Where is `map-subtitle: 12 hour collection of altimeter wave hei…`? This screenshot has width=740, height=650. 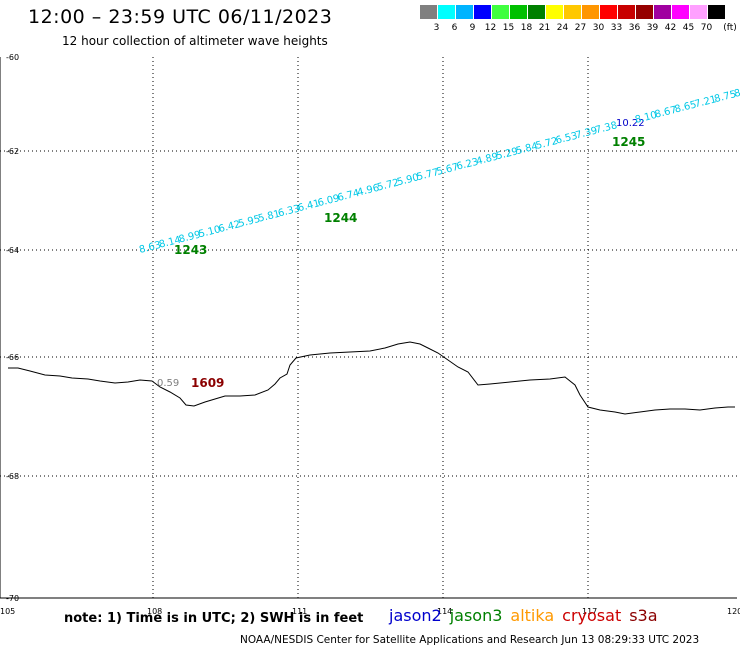
map-subtitle: 12 hour collection of altimeter wave hei… is located at coordinates (195, 41).